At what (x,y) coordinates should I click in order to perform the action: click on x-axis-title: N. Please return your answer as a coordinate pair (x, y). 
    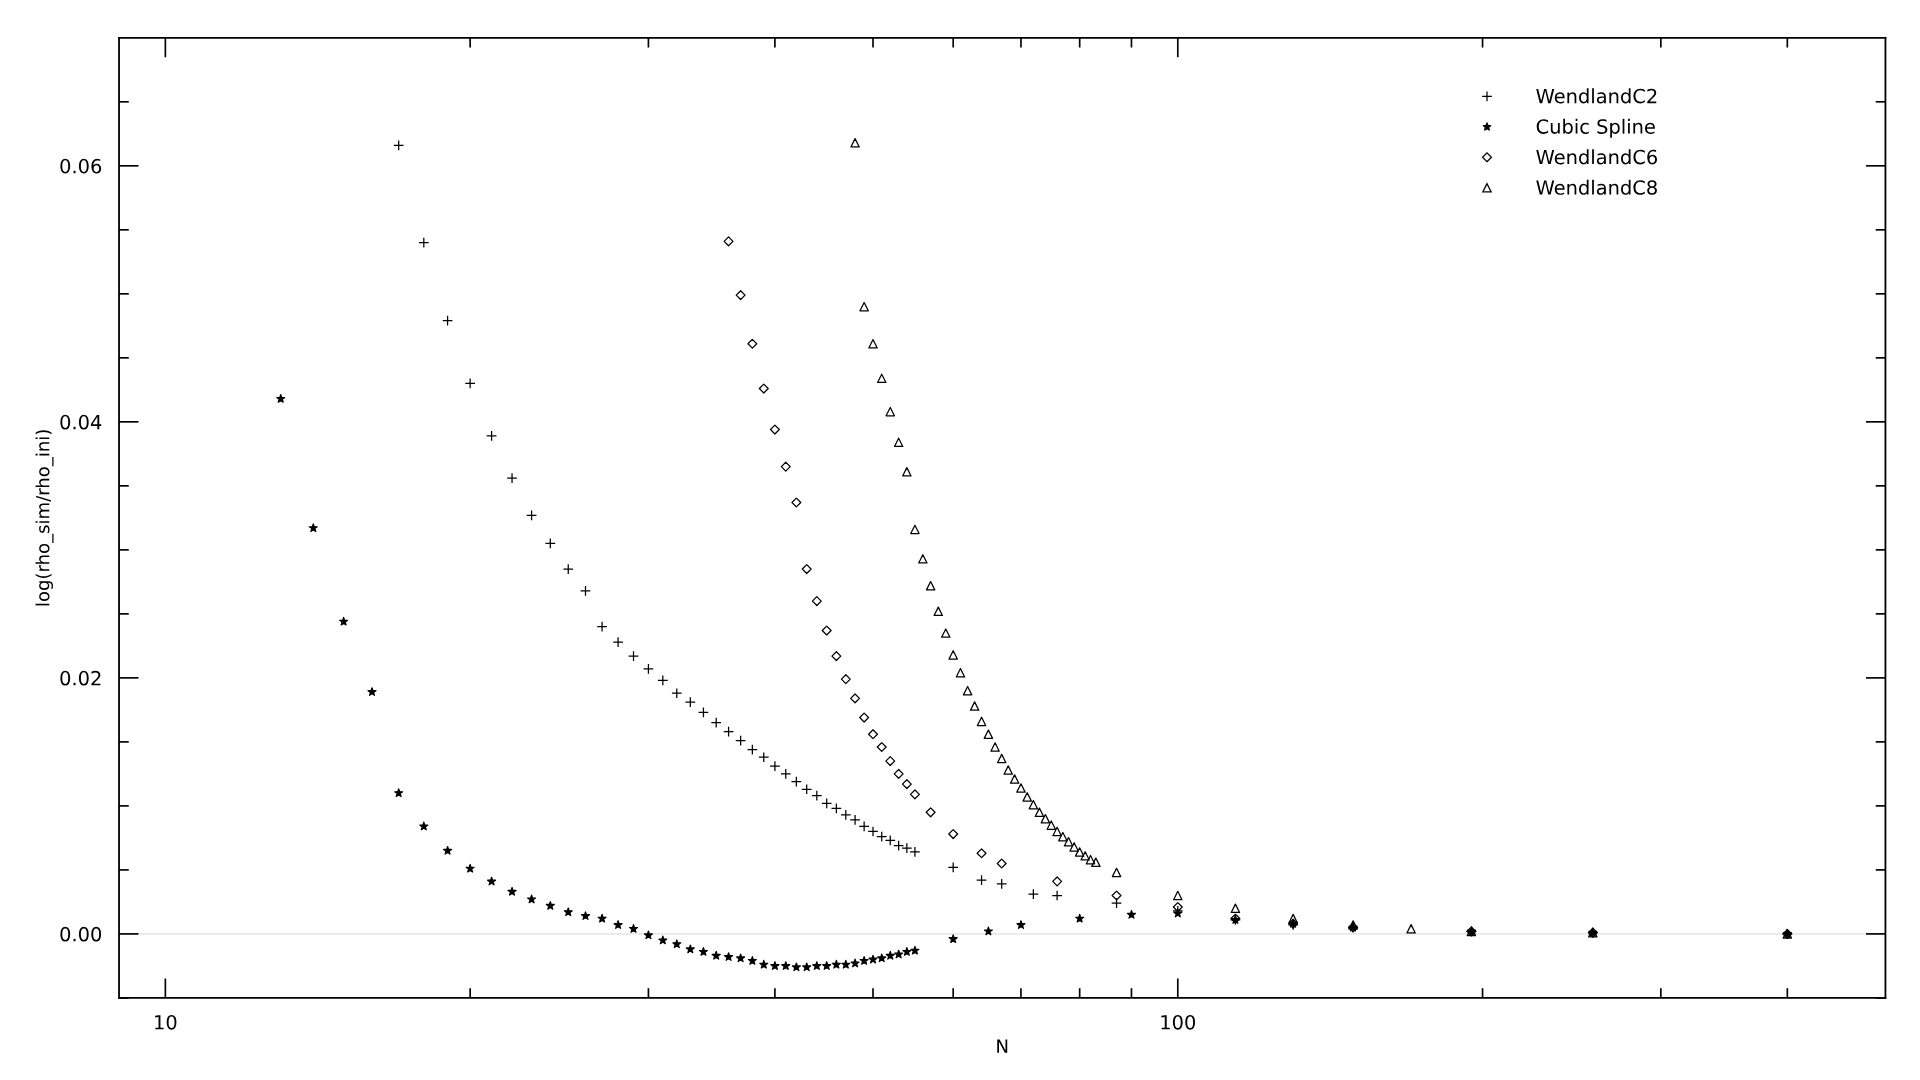
    Looking at the image, I should click on (1002, 1046).